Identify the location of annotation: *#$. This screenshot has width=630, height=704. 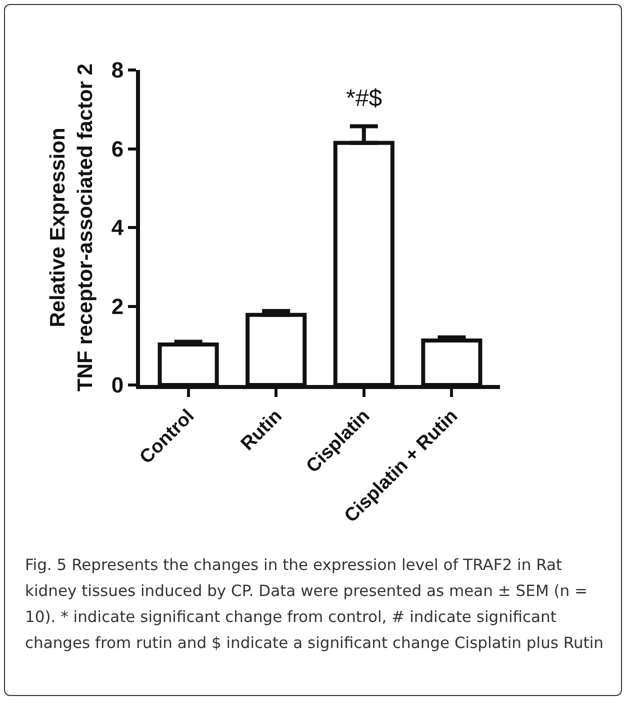
(364, 98).